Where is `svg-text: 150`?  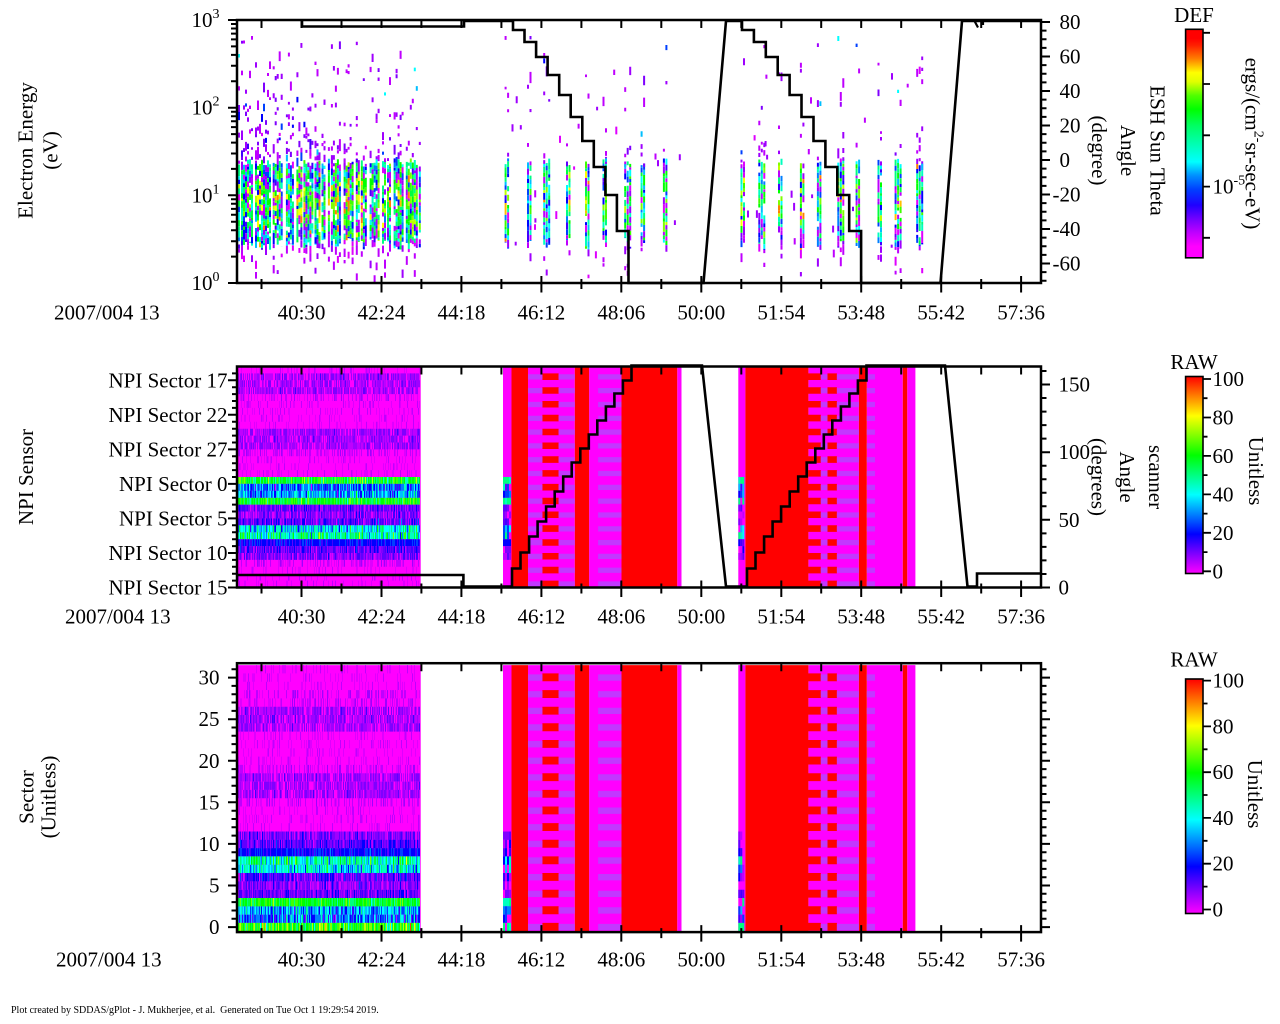 svg-text: 150 is located at coordinates (1075, 385).